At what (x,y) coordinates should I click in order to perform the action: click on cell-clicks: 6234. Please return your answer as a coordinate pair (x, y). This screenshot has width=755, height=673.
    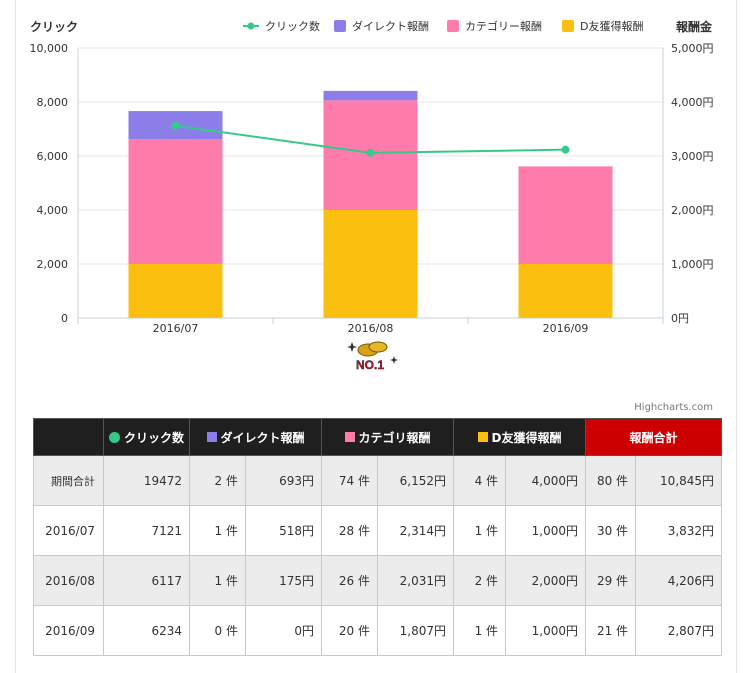
    Looking at the image, I should click on (146, 630).